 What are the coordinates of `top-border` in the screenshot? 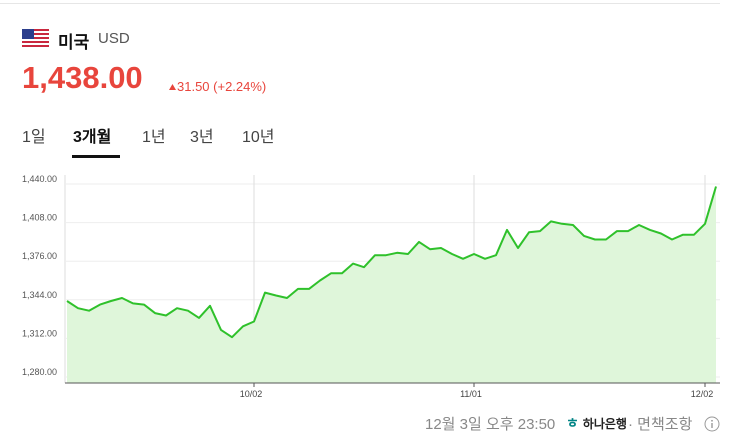 It's located at (360, 3).